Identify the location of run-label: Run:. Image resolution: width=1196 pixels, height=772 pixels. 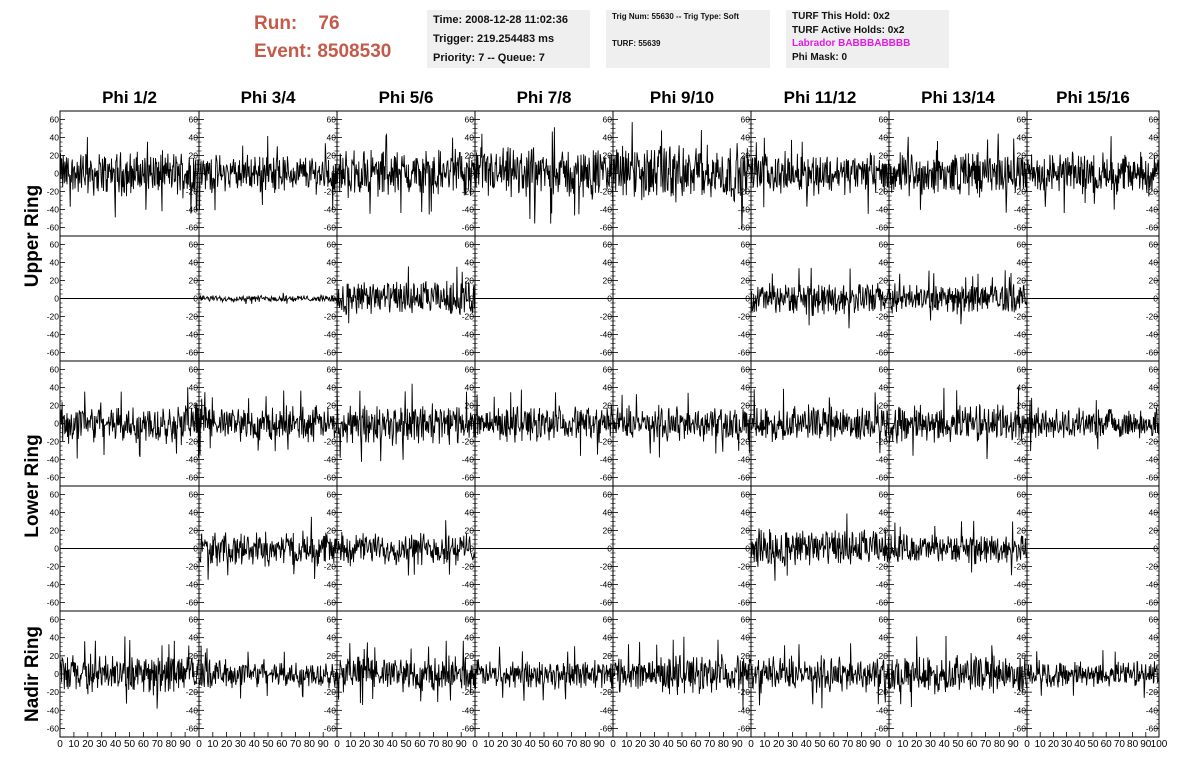
(276, 23).